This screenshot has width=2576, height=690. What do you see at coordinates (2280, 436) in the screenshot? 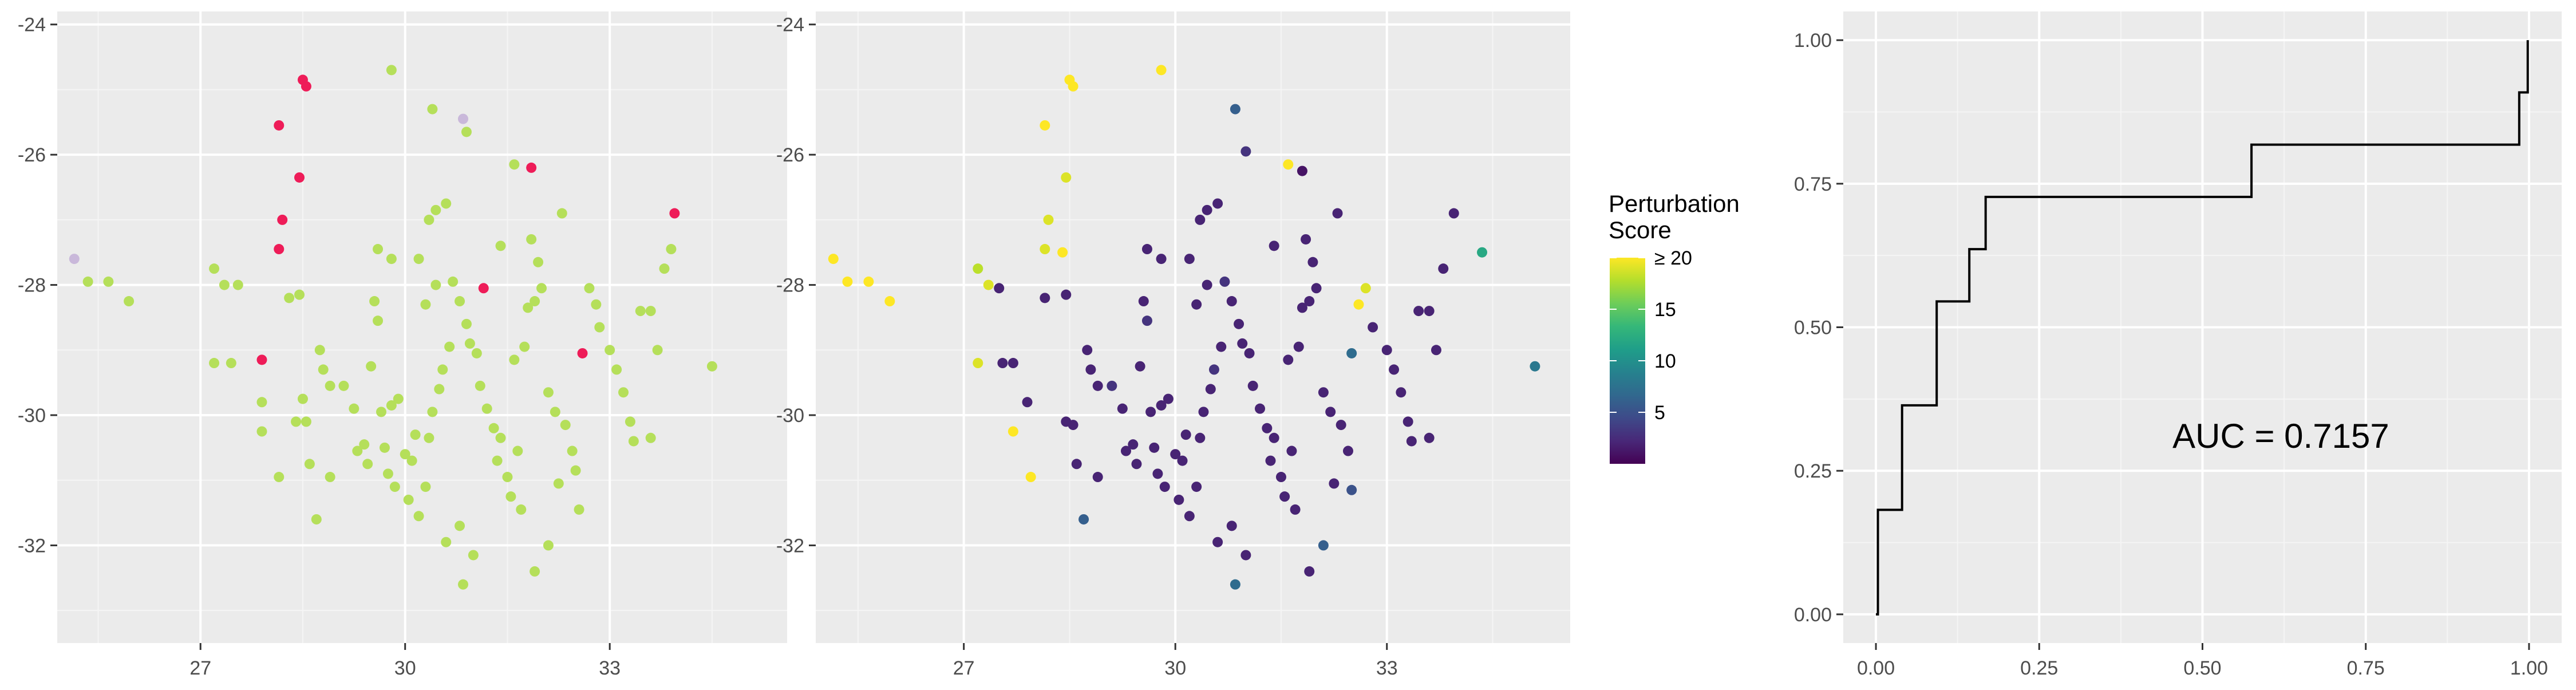
I see `auc-annotation: AUC = 0.7157` at bounding box center [2280, 436].